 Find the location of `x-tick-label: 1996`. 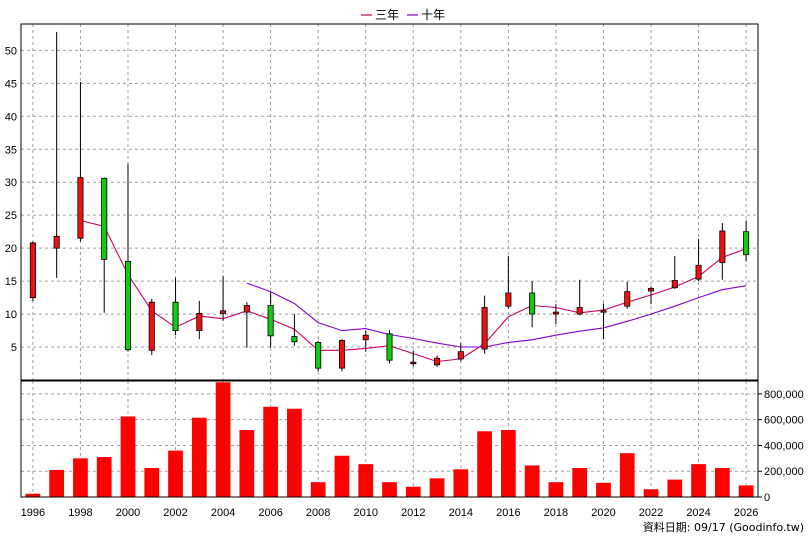

x-tick-label: 1996 is located at coordinates (33, 513).